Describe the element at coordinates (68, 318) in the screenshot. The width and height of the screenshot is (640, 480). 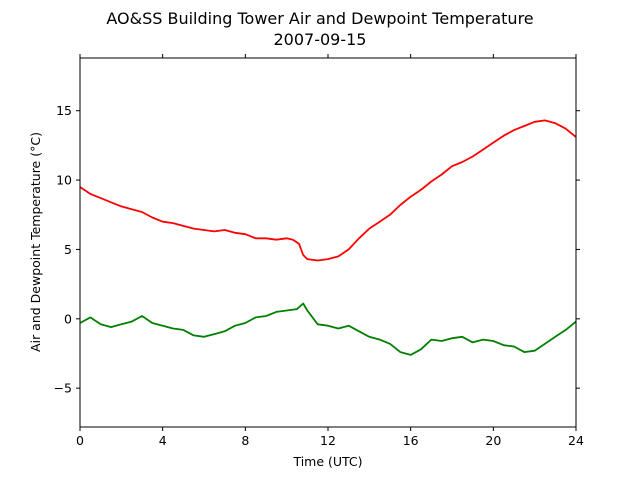
I see `y-tick-label: 0` at that location.